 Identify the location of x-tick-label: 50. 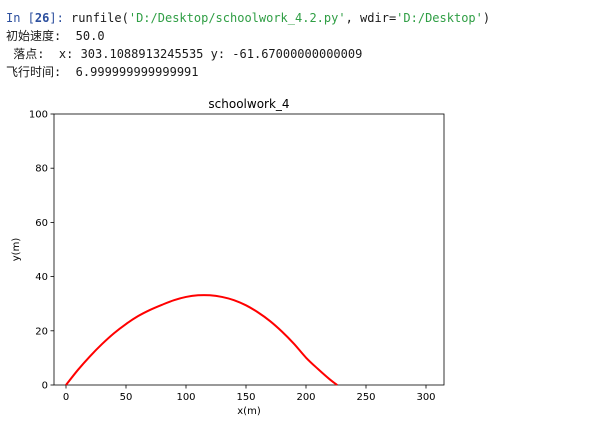
(126, 397).